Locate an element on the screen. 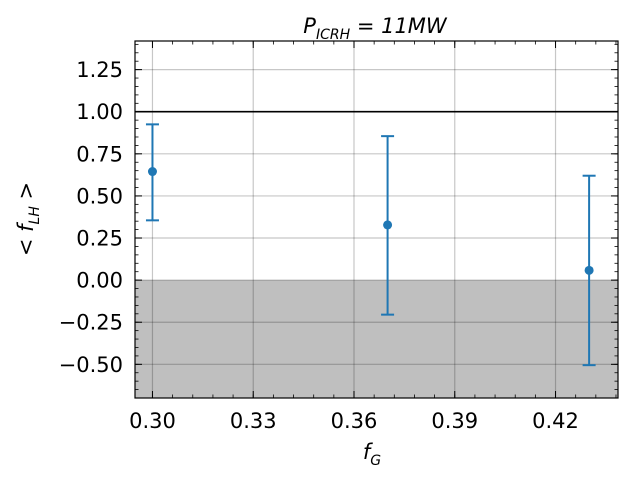  x-tick-label: 0.36 is located at coordinates (354, 421).